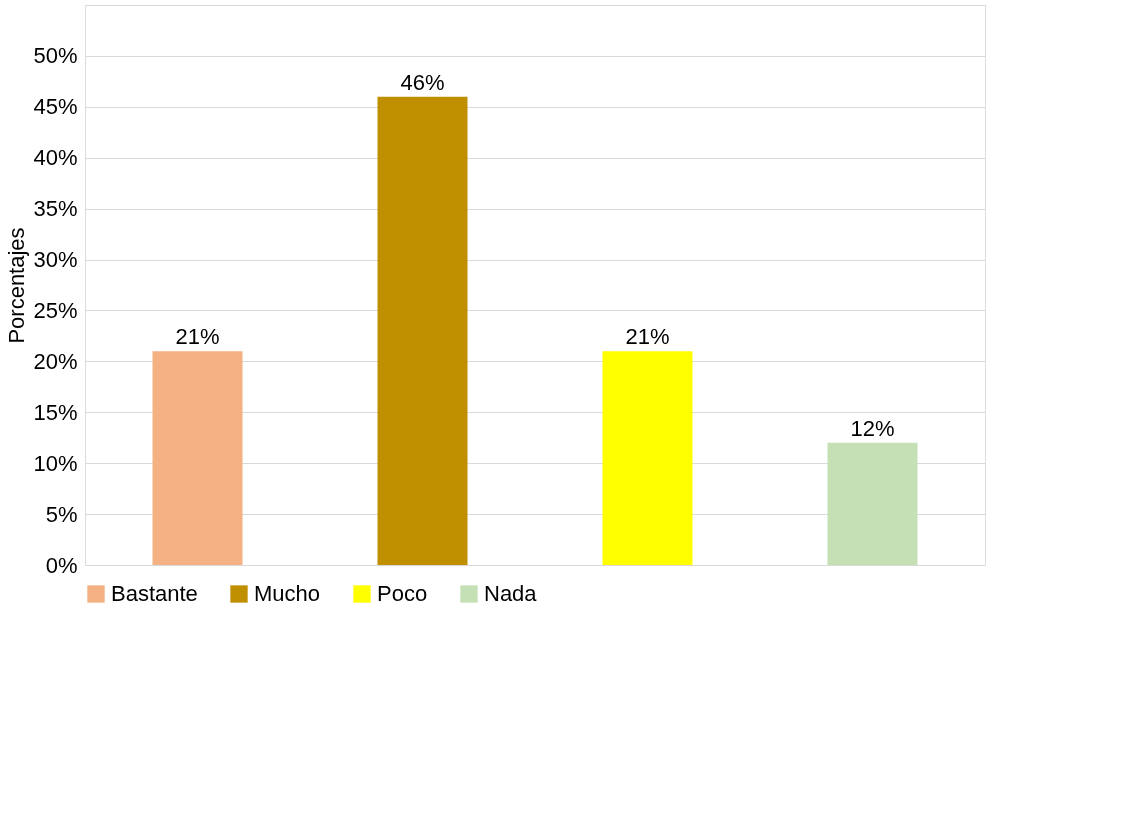  What do you see at coordinates (55, 158) in the screenshot?
I see `y-tick-label: 40%` at bounding box center [55, 158].